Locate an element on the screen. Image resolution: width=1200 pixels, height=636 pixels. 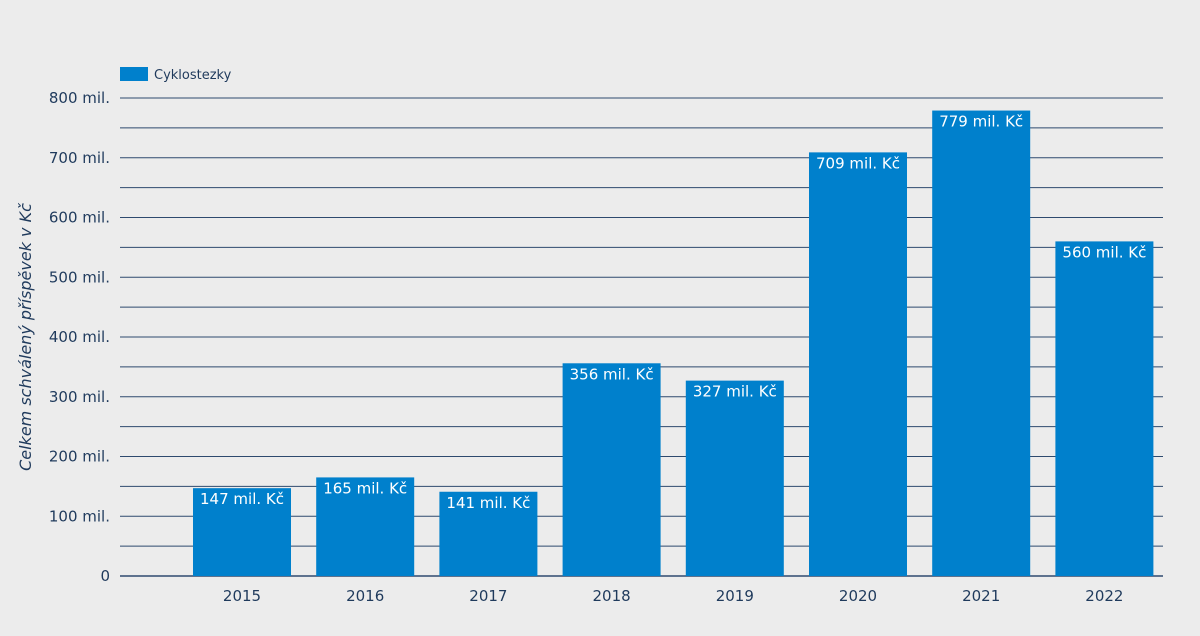
legend: Cyklostezky is located at coordinates (176, 75).